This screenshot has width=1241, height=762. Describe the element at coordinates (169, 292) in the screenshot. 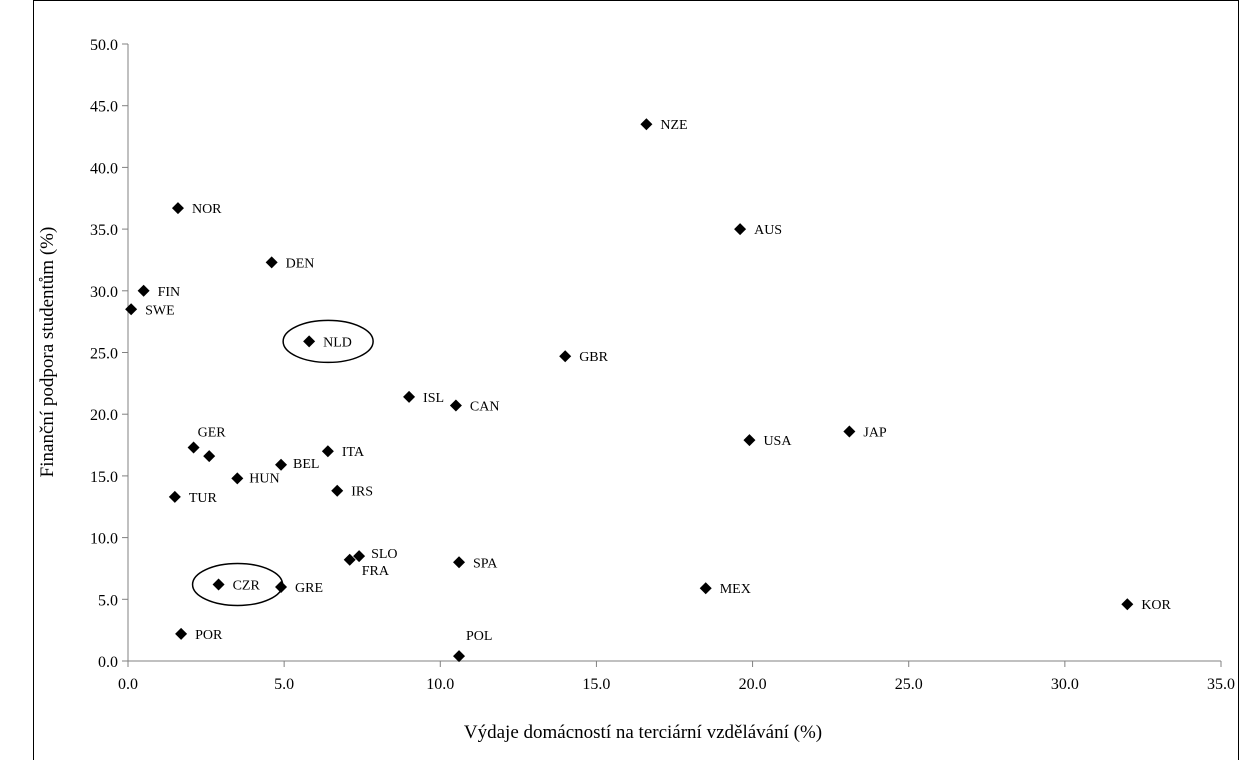

I see `data-point-label: FIN` at that location.